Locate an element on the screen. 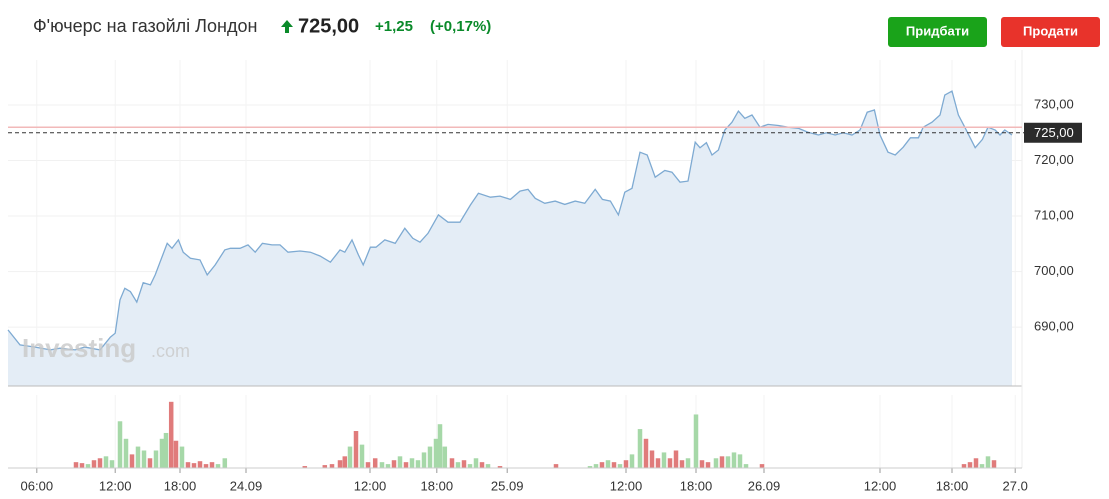 Image resolution: width=1109 pixels, height=499 pixels. last-price-box is located at coordinates (1053, 132).